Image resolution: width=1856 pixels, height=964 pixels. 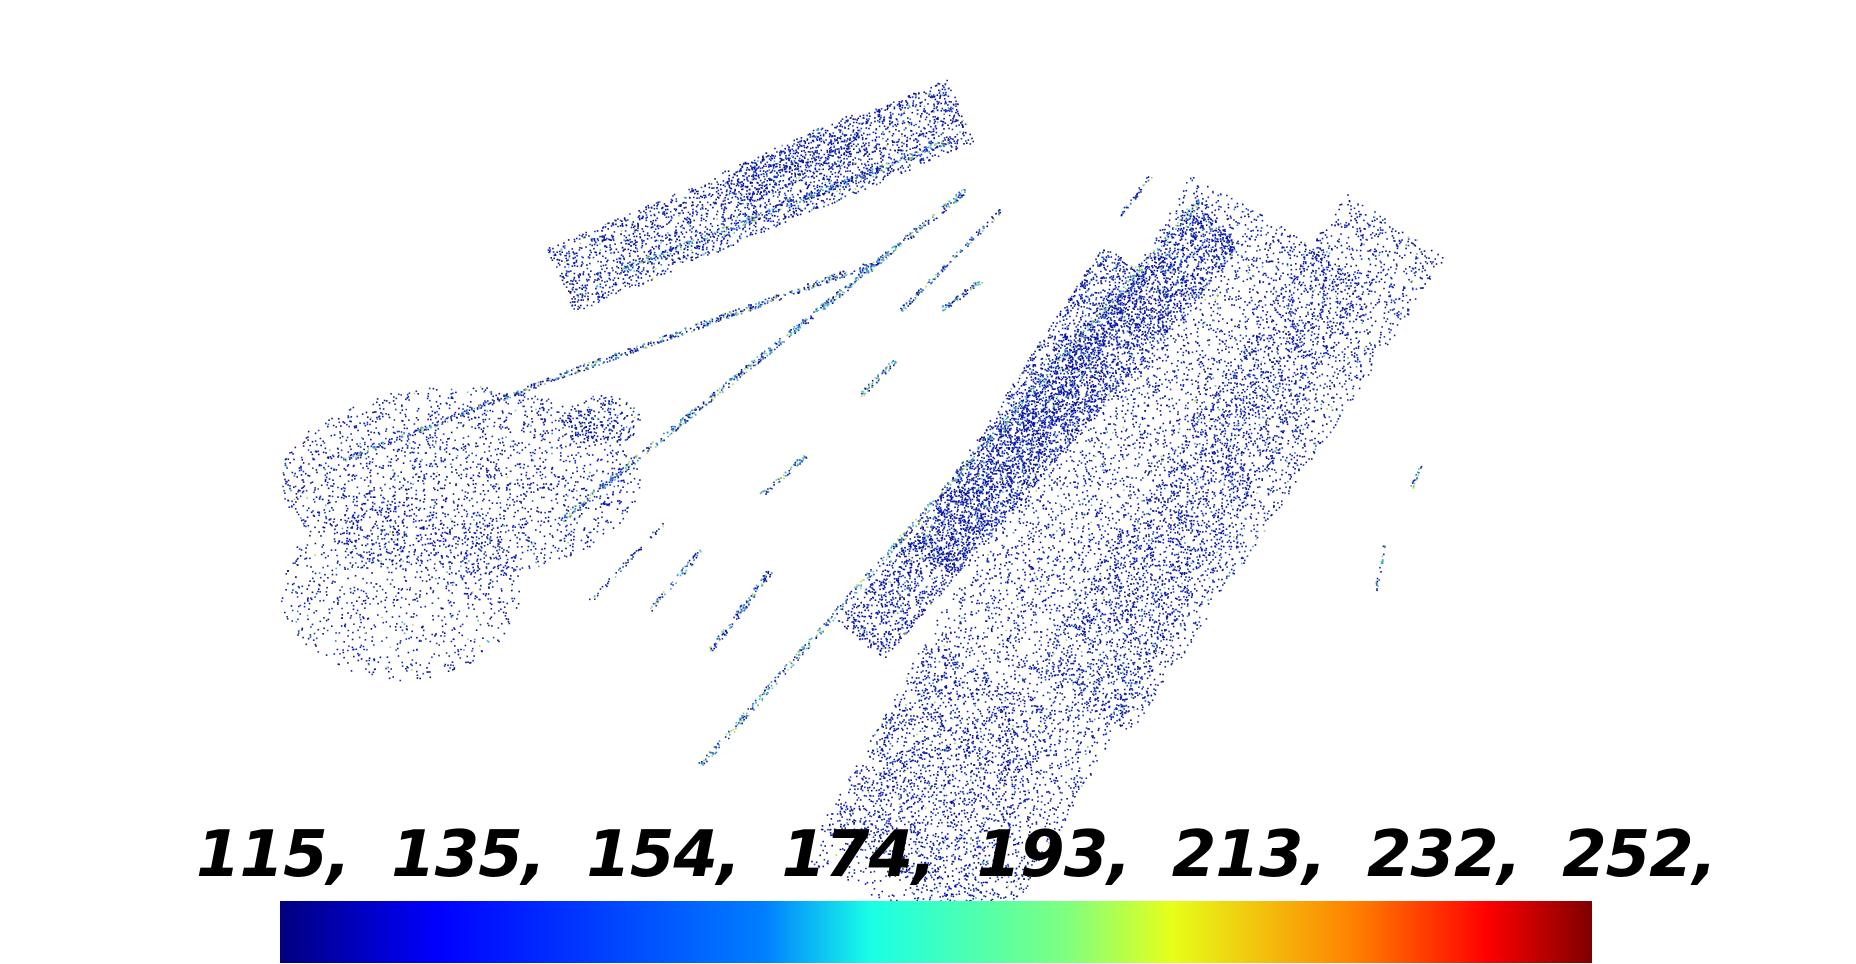 I want to click on colorbar-tick-label: 174,, so click(x=858, y=855).